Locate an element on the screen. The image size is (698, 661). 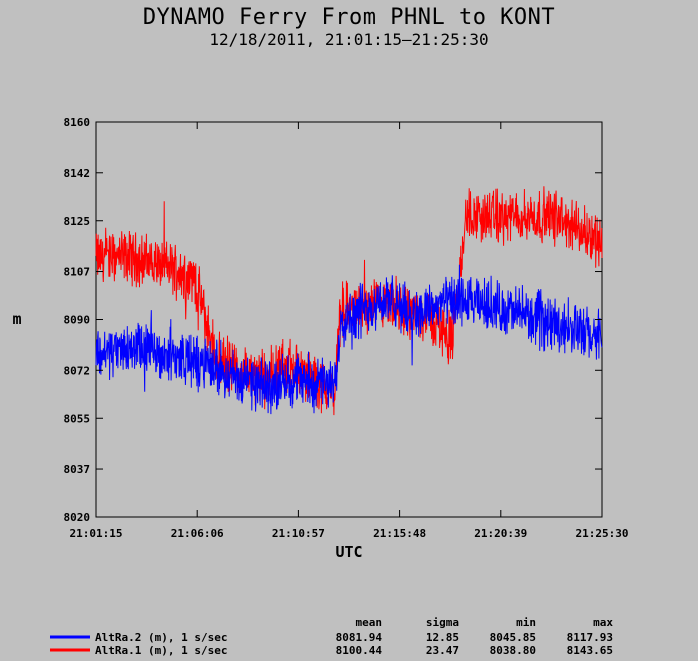
y-tick-label: 8020 is located at coordinates (77, 517).